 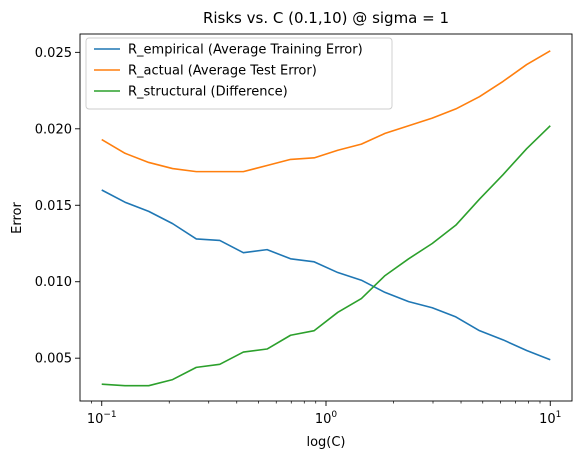 I want to click on legend-label-1: R_empirical (Average Training Error), so click(x=245, y=50).